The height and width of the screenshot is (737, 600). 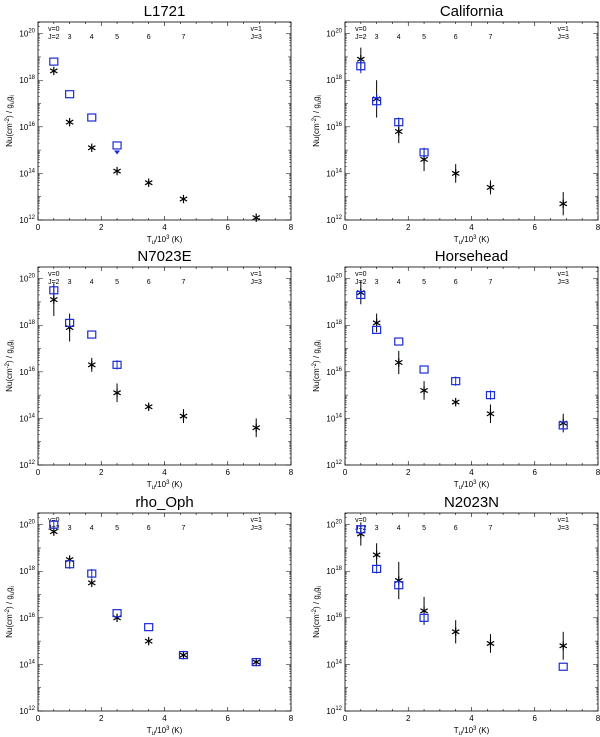 What do you see at coordinates (471, 256) in the screenshot?
I see `chart-title: Horsehead` at bounding box center [471, 256].